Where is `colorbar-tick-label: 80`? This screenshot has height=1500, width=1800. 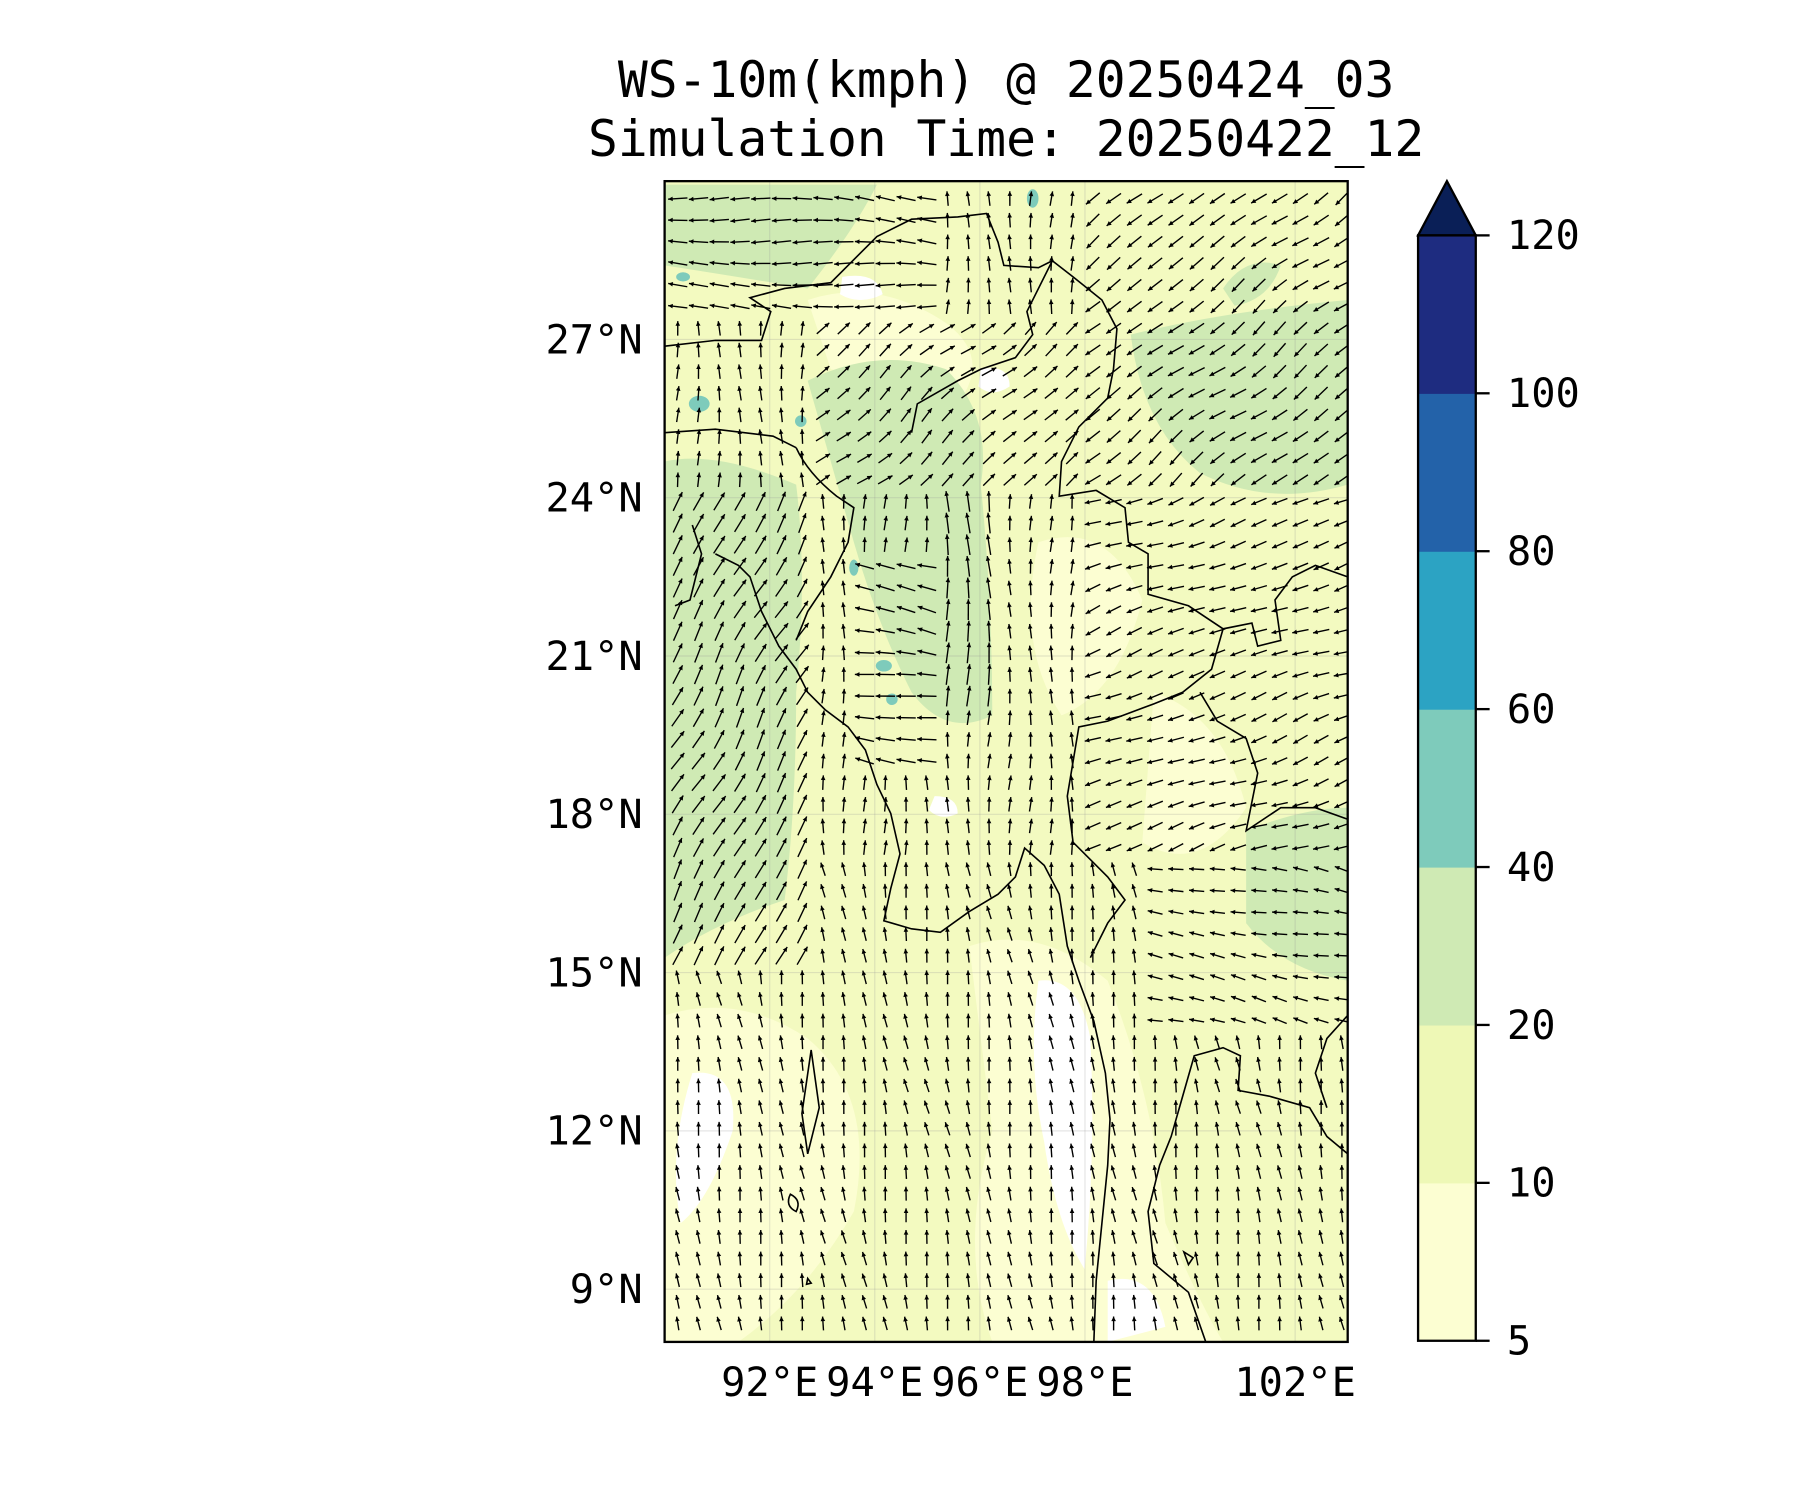 colorbar-tick-label: 80 is located at coordinates (1531, 551).